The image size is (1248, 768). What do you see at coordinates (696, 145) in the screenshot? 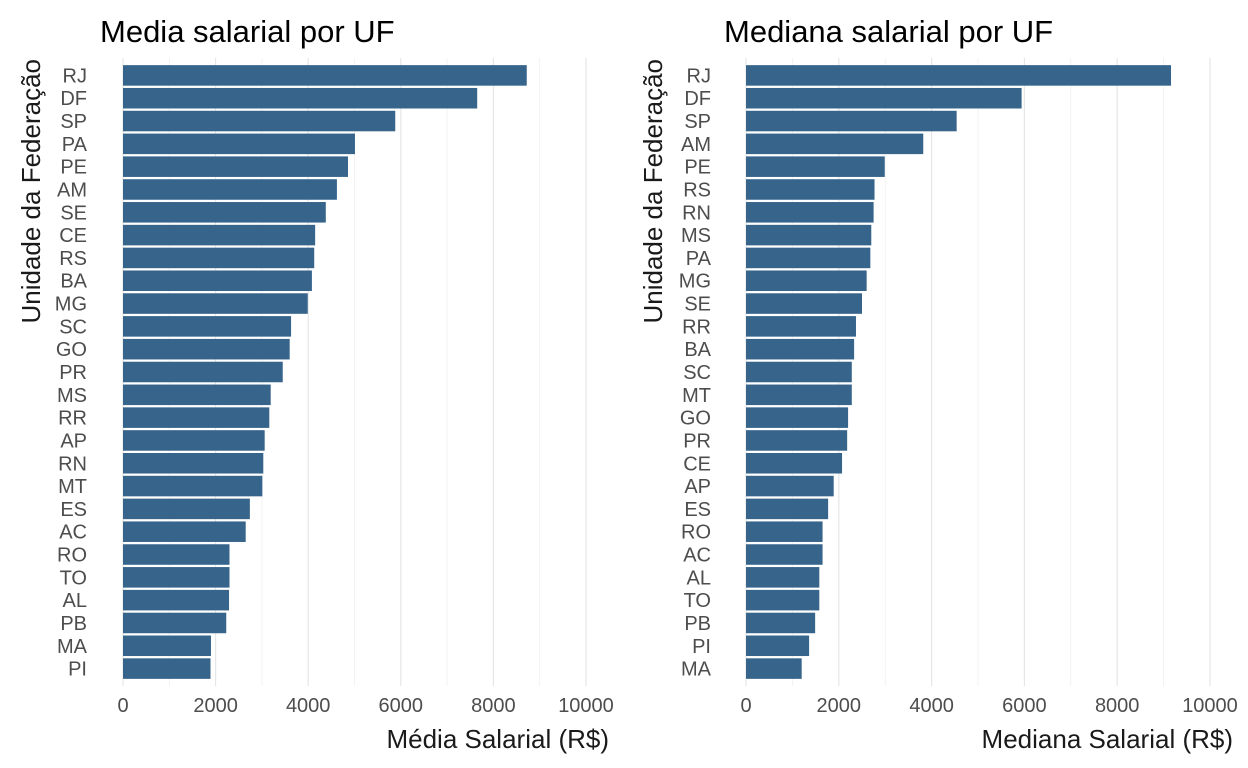
I see `y-tick-label: AM` at bounding box center [696, 145].